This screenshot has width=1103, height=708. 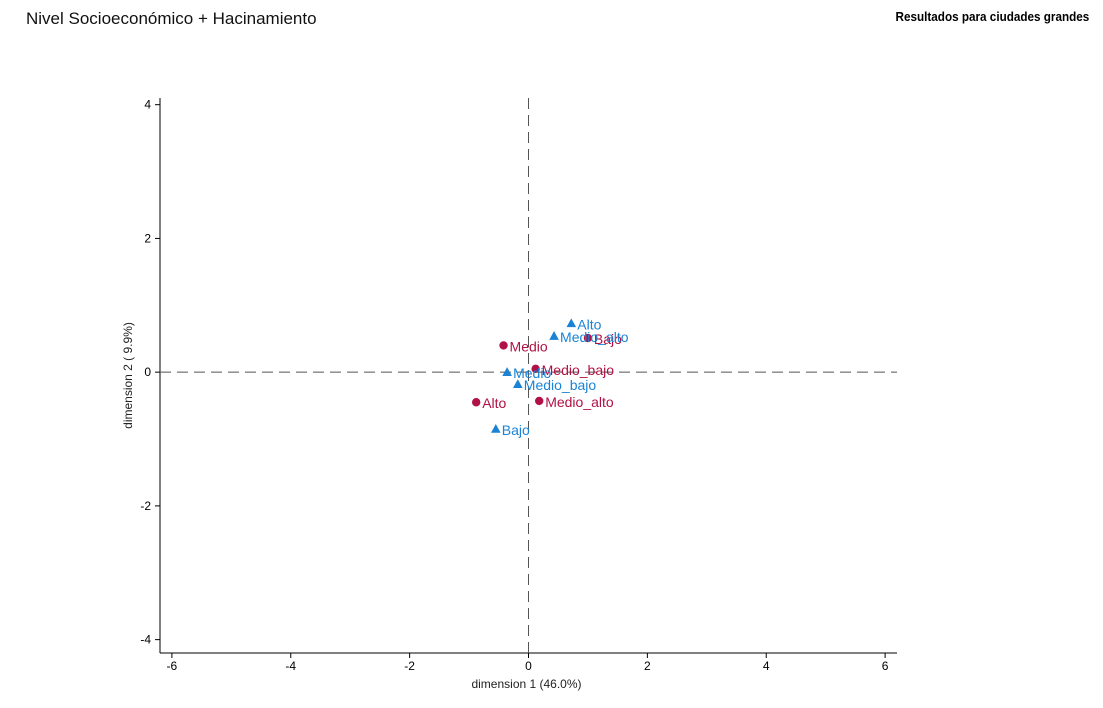 What do you see at coordinates (147, 105) in the screenshot?
I see `y-tick-label: 4` at bounding box center [147, 105].